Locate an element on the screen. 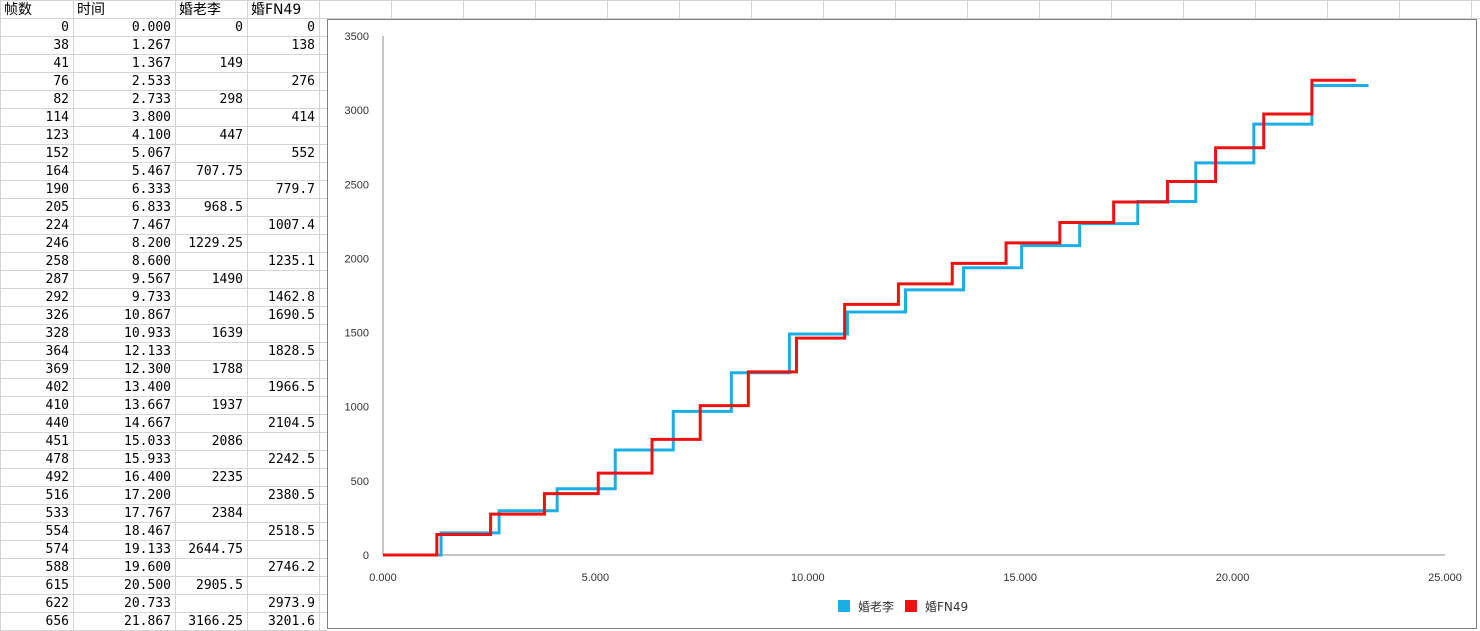  table-cell: 3166.25 is located at coordinates (215, 621).